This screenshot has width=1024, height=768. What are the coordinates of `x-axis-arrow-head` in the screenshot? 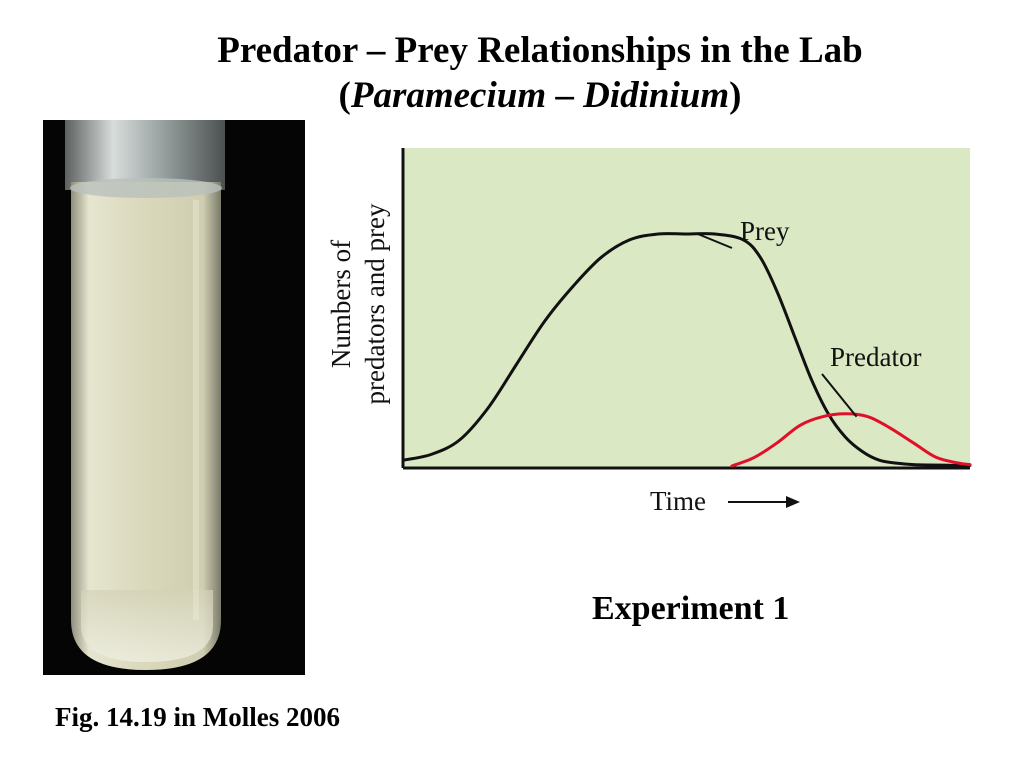 It's located at (793, 502).